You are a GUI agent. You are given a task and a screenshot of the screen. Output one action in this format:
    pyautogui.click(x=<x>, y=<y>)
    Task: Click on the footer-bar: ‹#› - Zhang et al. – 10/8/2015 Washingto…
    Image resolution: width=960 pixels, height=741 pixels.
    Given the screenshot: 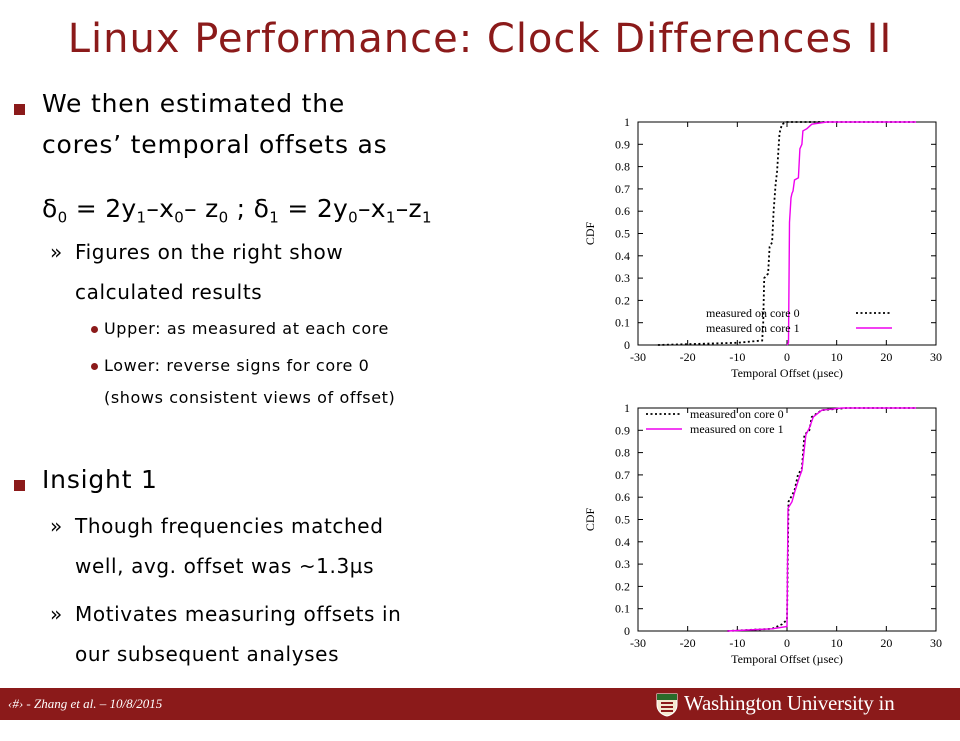 What is the action you would take?
    pyautogui.click(x=480, y=714)
    